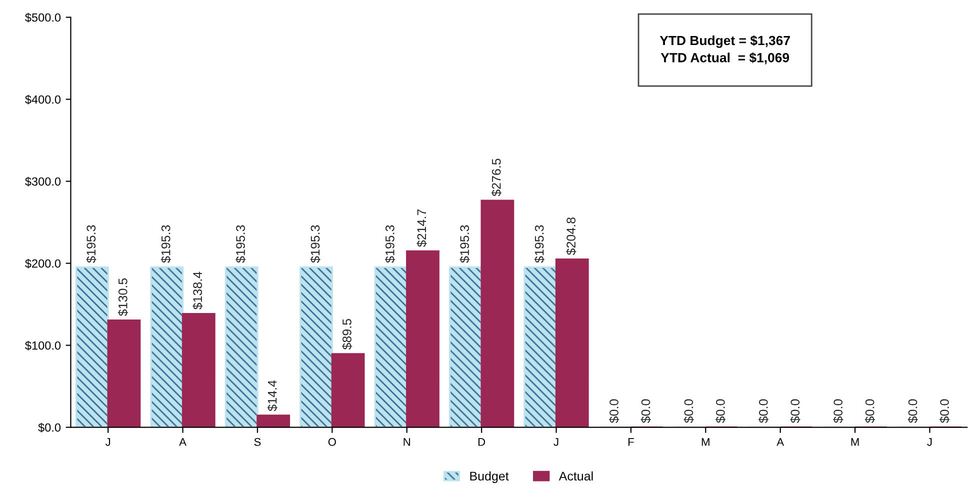 The width and height of the screenshot is (969, 494). I want to click on legend-label: Budget, so click(489, 477).